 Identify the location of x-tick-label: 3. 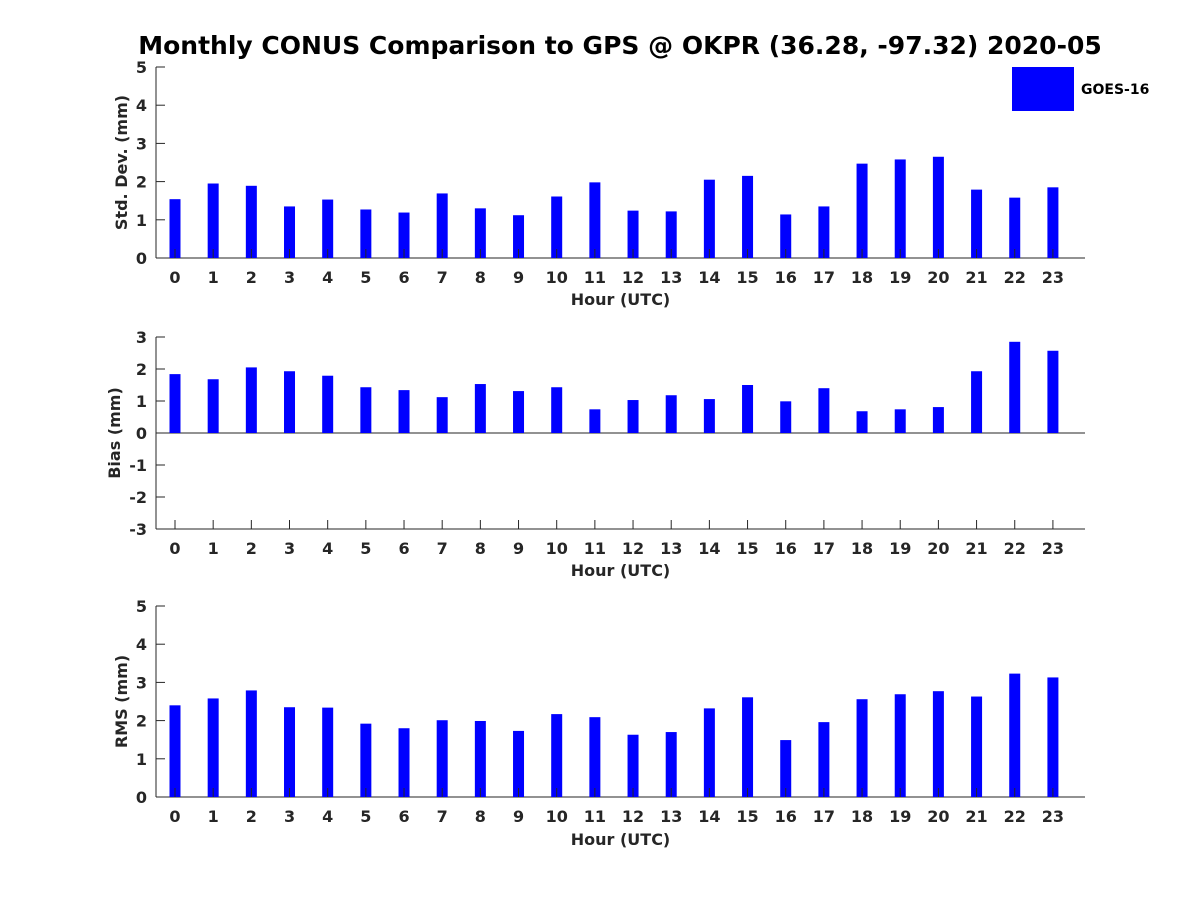
(289, 277).